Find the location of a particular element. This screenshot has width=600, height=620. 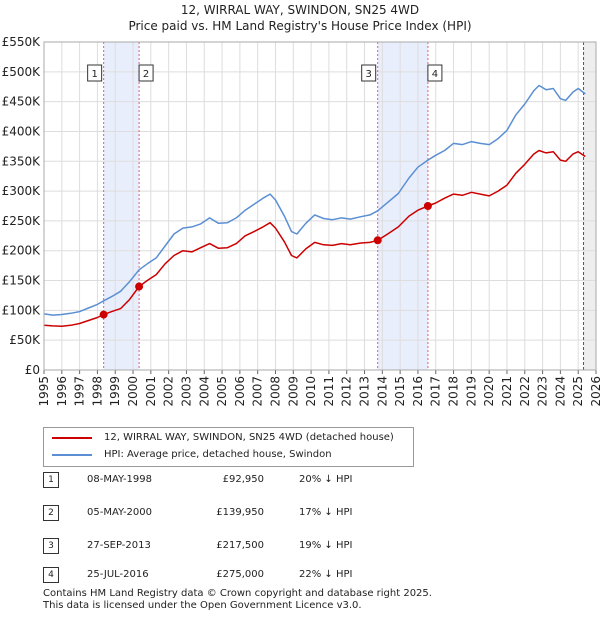

transaction-price: £139,950 is located at coordinates (240, 512).